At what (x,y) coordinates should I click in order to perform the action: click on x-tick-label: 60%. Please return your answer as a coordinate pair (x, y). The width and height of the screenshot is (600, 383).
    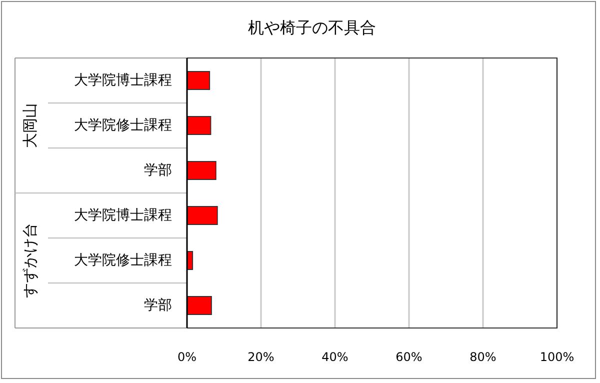
    Looking at the image, I should click on (409, 357).